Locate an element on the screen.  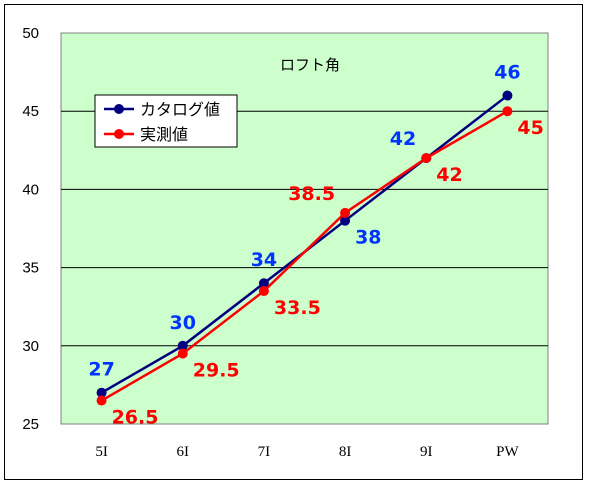
x-tick-label: 6I is located at coordinates (183, 452).